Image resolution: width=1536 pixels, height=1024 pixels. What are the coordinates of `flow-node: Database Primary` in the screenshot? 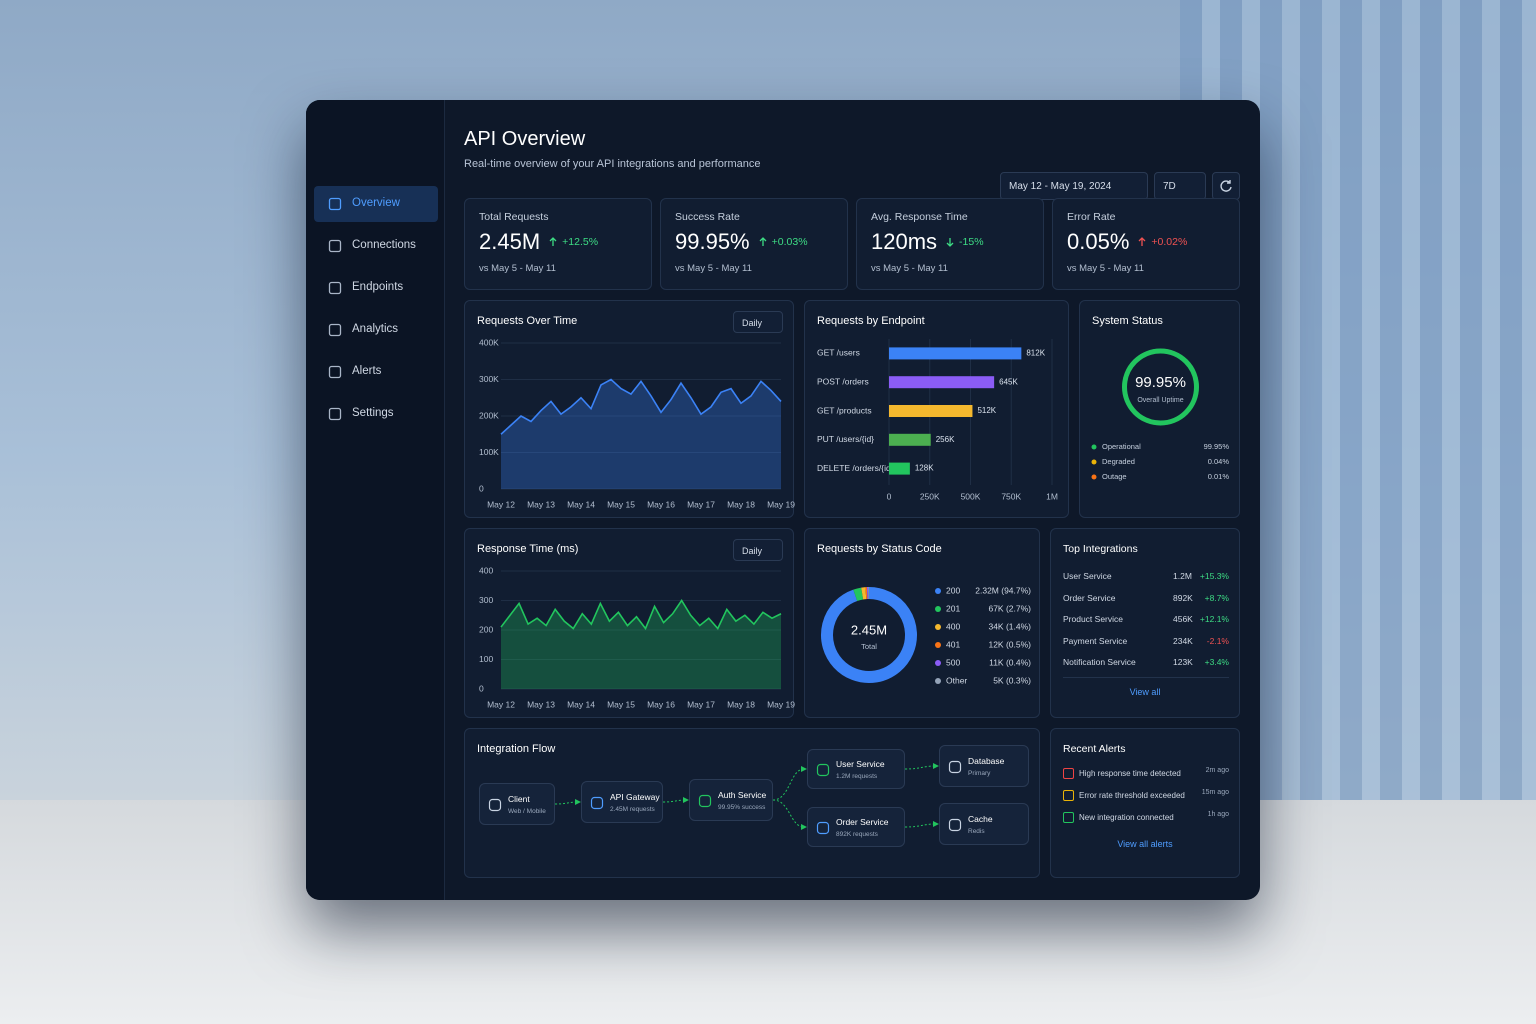 It's located at (984, 766).